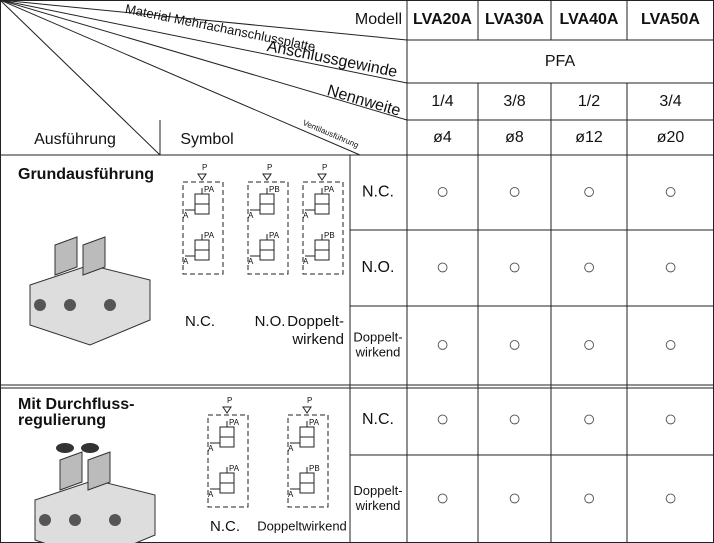  Describe the element at coordinates (75, 139) in the screenshot. I see `header-label: Ausführung` at that location.